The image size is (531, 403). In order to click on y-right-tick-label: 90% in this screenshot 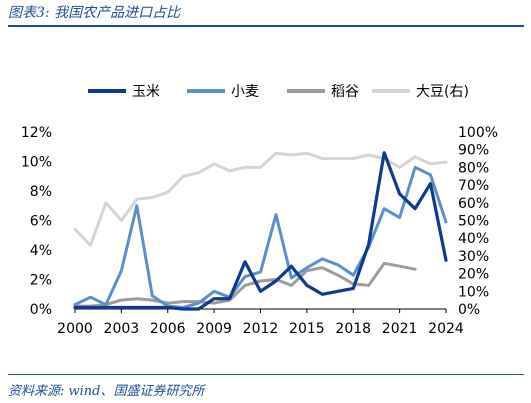, I will do `click(473, 151)`.